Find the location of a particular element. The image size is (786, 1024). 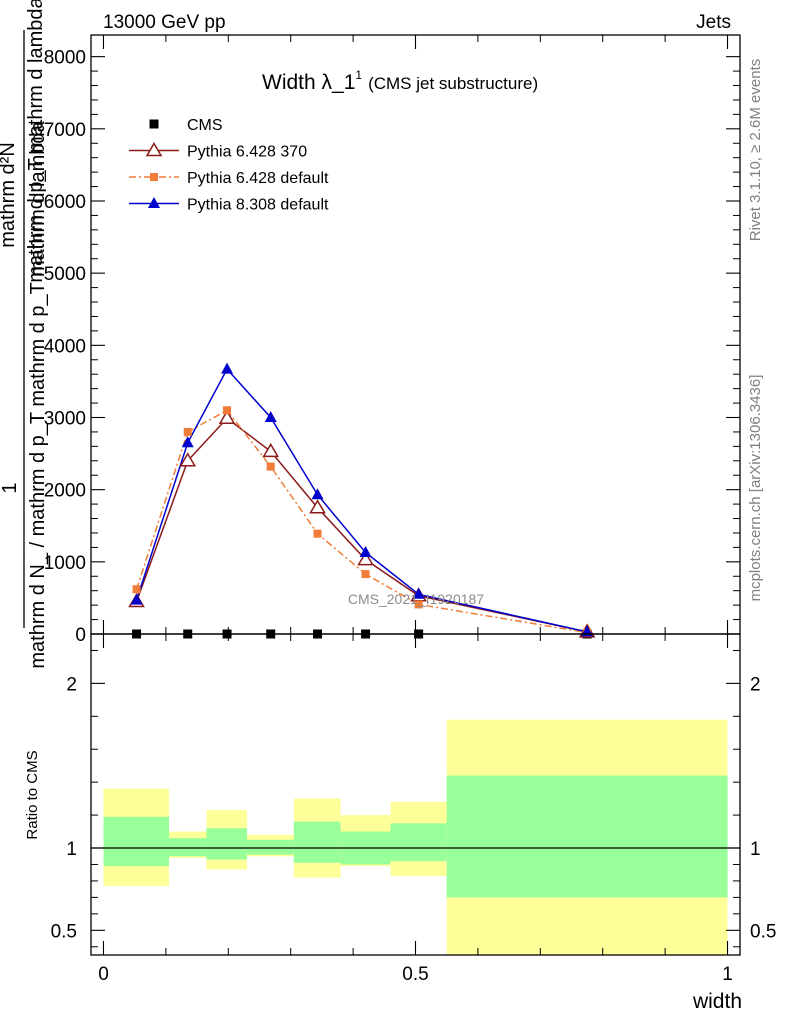

xtick-label-1: 0.5 is located at coordinates (415, 974).